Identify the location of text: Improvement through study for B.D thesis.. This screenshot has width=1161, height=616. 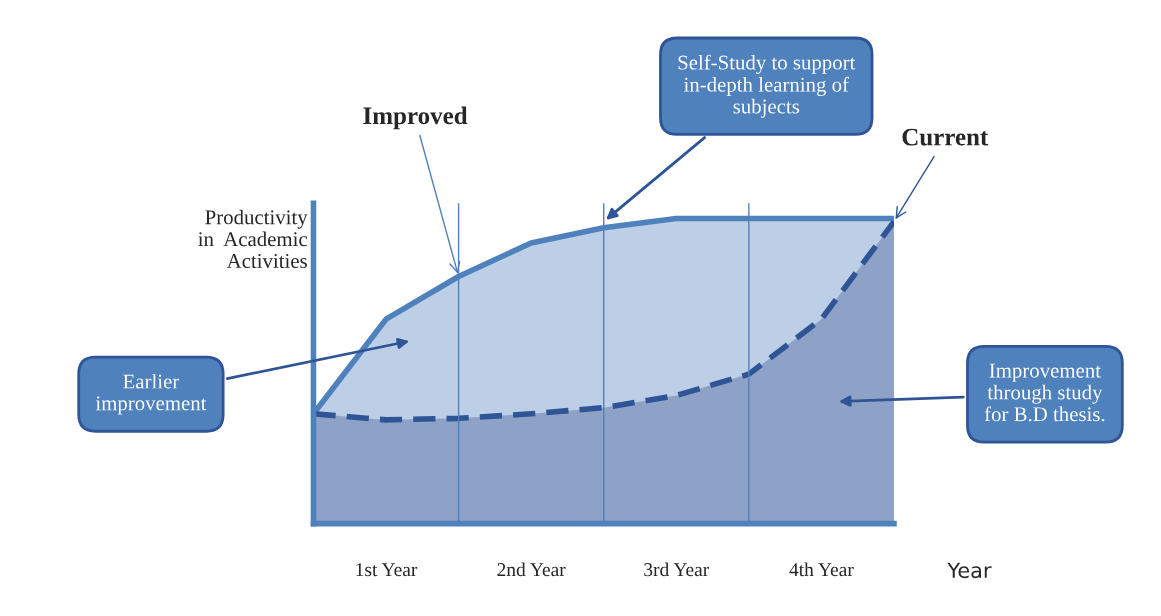
(1044, 392).